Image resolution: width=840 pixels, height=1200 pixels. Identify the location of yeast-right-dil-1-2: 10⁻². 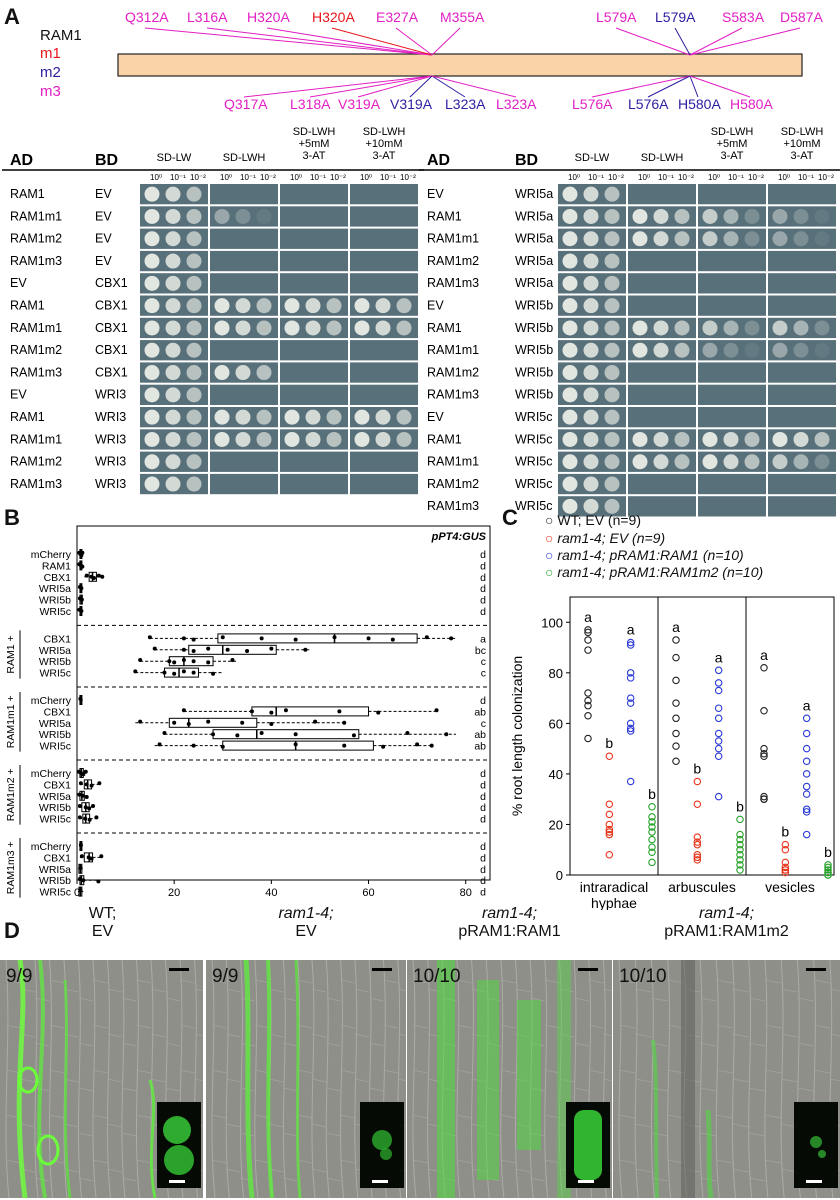
(686, 177).